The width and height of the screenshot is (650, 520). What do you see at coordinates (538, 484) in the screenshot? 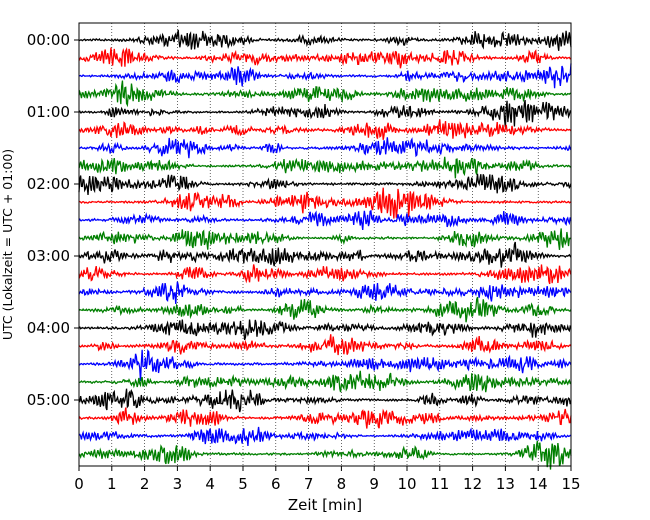
I see `x-tick-label-14: 14` at bounding box center [538, 484].